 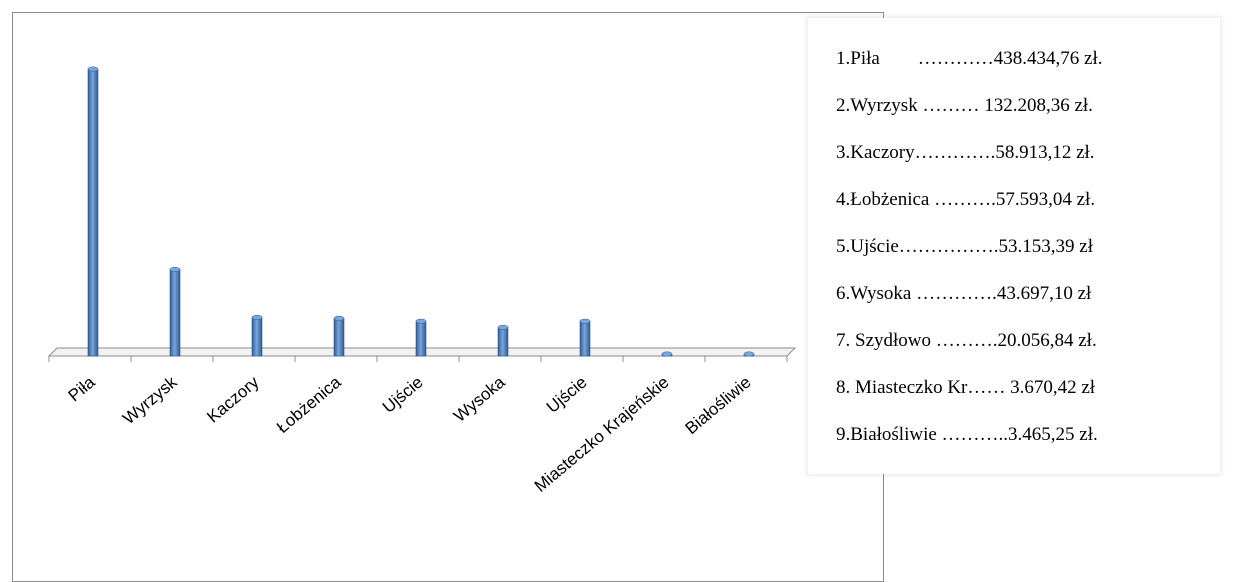 What do you see at coordinates (602, 434) in the screenshot?
I see `x-tick-label-8: Miasteczko Krajeńskie` at bounding box center [602, 434].